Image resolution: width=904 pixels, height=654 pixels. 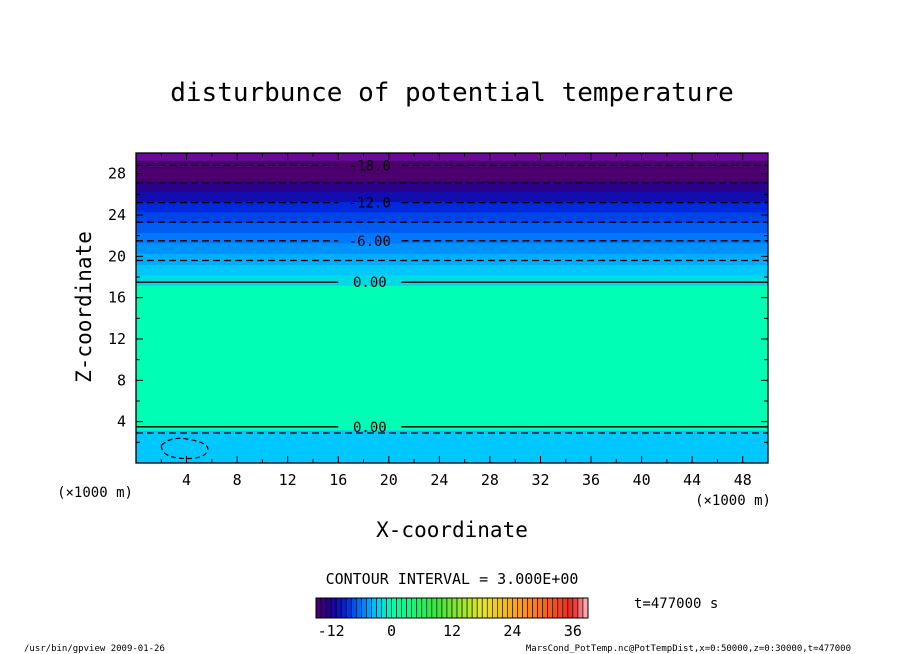 I want to click on x-tick-label: 16, so click(x=338, y=480).